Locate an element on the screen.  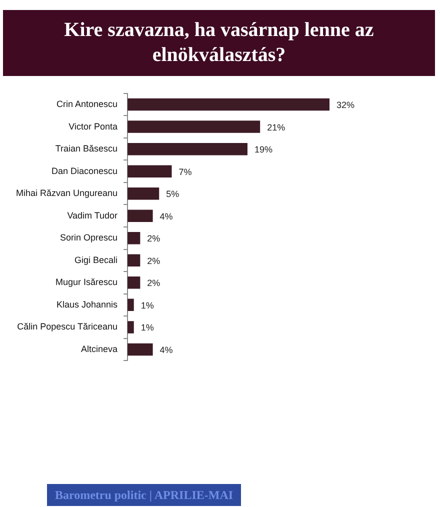
data-label: 5% is located at coordinates (173, 194).